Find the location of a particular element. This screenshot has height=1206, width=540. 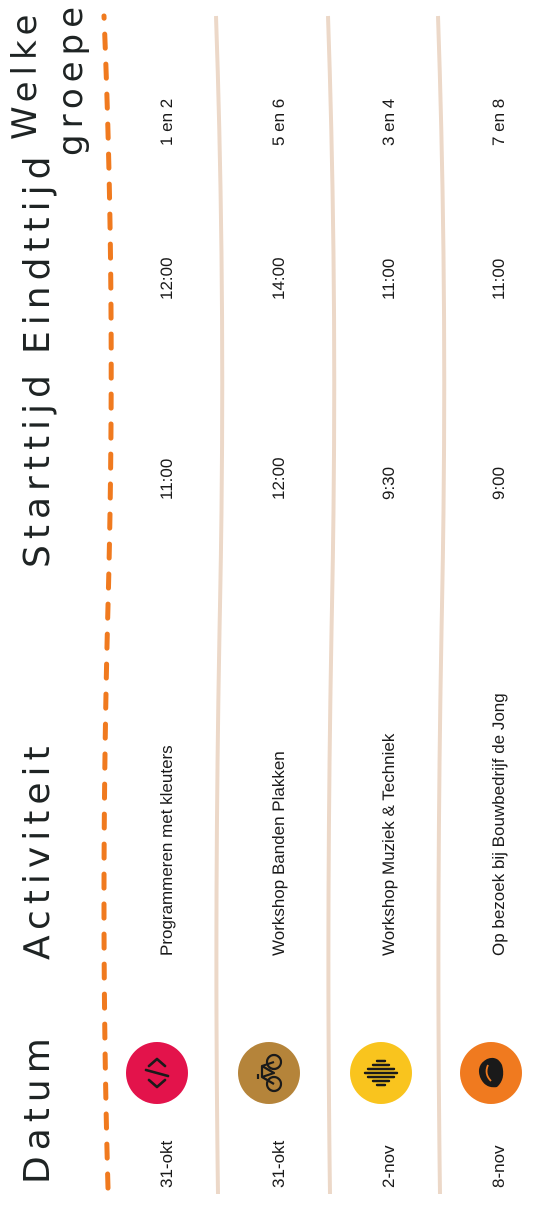

row2-start: 12:00 is located at coordinates (278, 478).